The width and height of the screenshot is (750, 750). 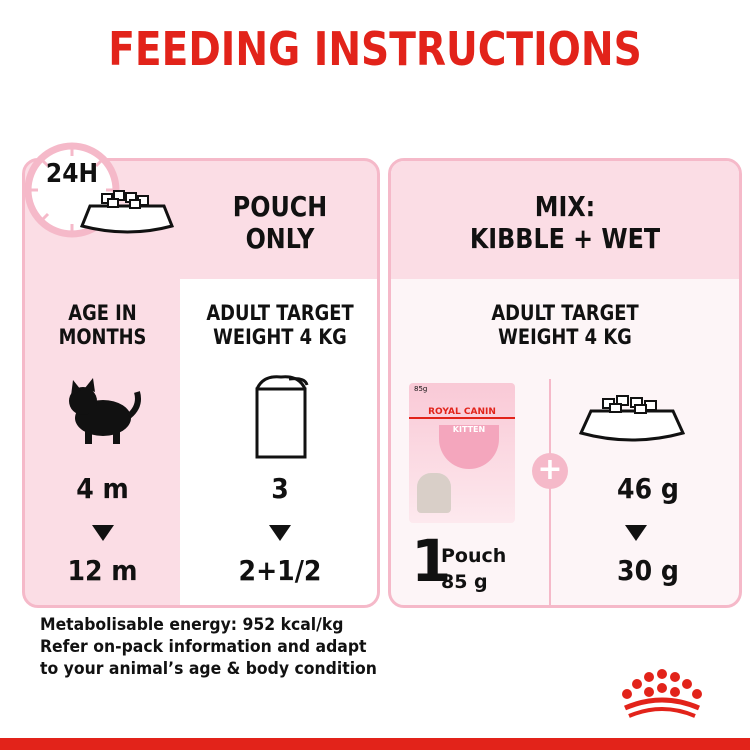 What do you see at coordinates (280, 223) in the screenshot?
I see `pouch-only-heading: POUCH ONLY` at bounding box center [280, 223].